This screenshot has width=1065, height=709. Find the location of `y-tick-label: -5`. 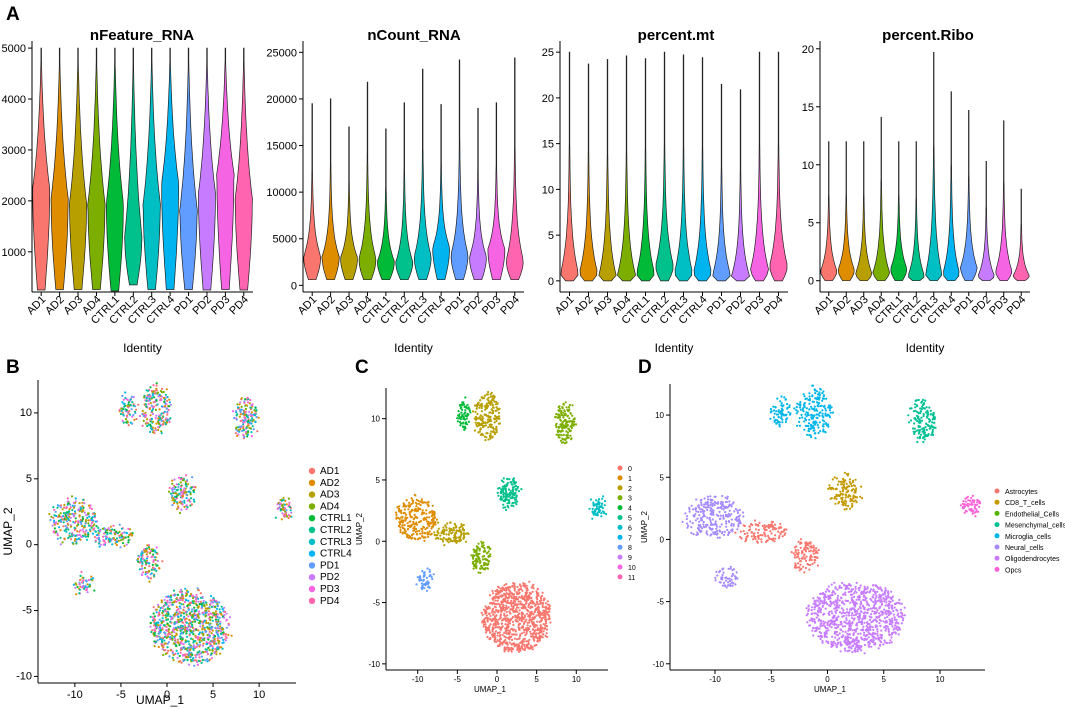

y-tick-label: -5 is located at coordinates (27, 611).